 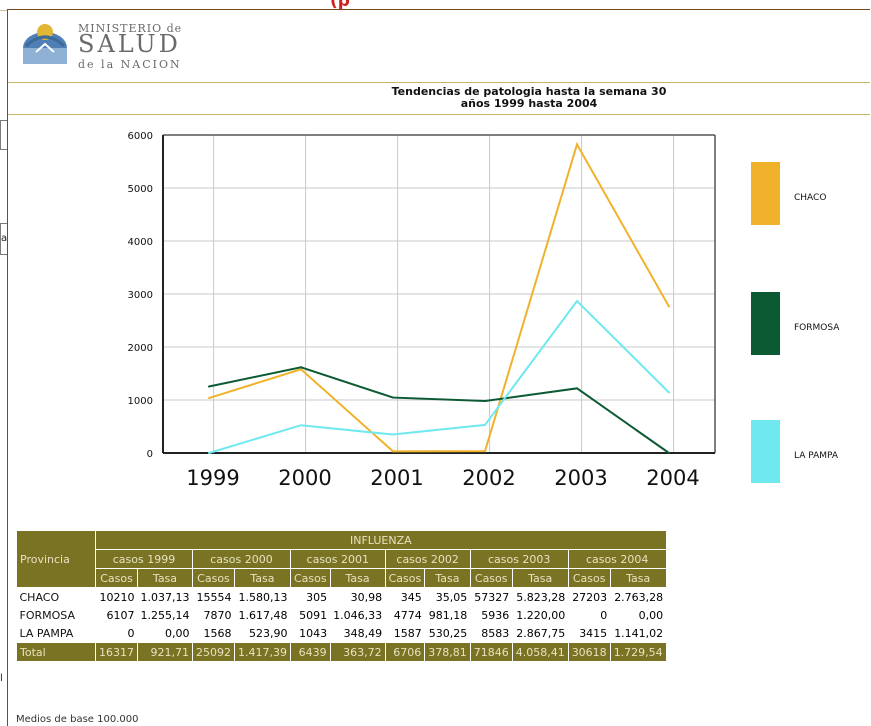 What do you see at coordinates (140, 242) in the screenshot?
I see `y-tick-label: 4000` at bounding box center [140, 242].